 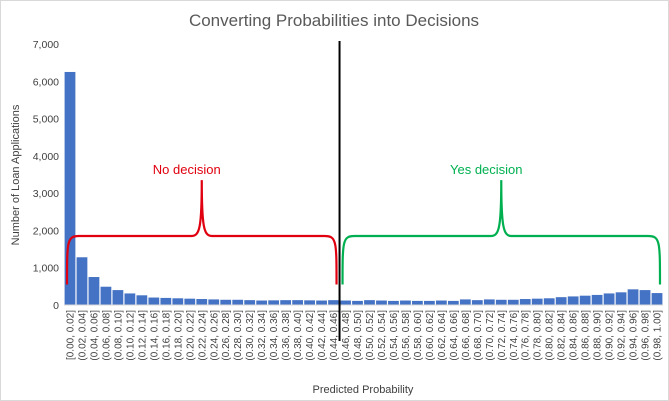 What do you see at coordinates (430, 335) in the screenshot?
I see `x-tick-label: (0.60, 0.62]` at bounding box center [430, 335].